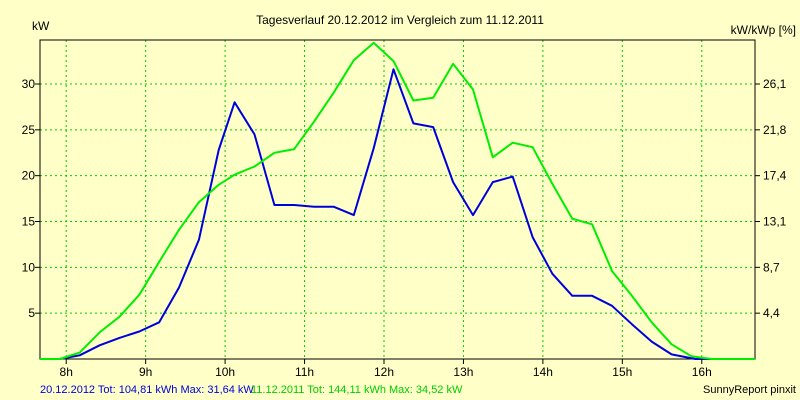  What do you see at coordinates (775, 84) in the screenshot?
I see `right-tick-label: 26,1` at bounding box center [775, 84].